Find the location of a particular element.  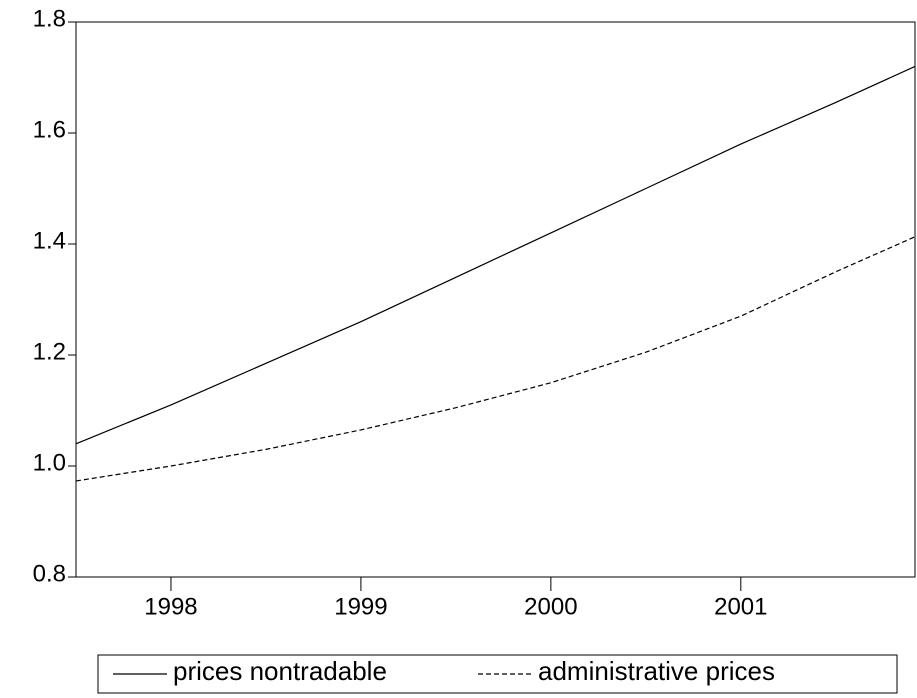

y-tick-label: 0.8 is located at coordinates (49, 573).